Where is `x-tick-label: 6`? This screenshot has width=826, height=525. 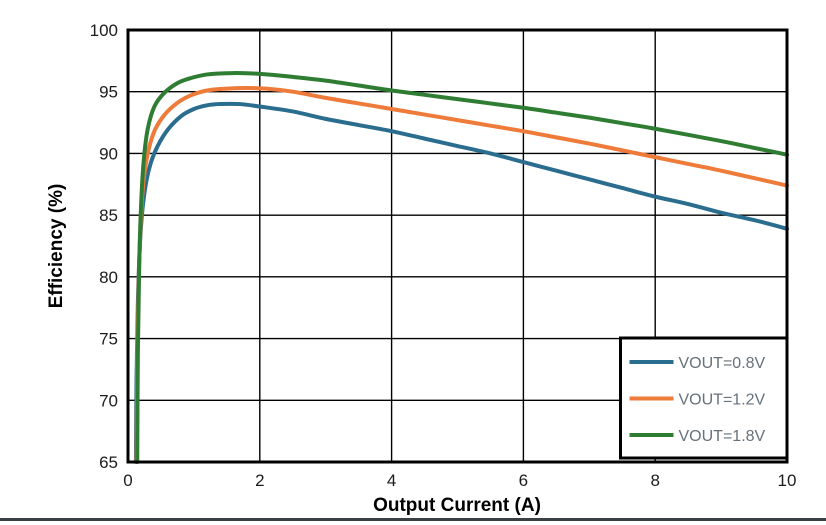 x-tick-label: 6 is located at coordinates (523, 480).